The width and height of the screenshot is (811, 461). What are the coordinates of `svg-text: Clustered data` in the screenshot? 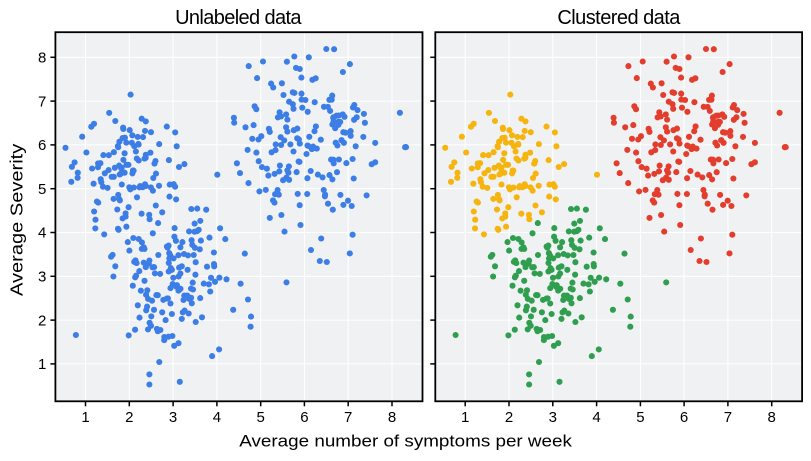 It's located at (619, 18).